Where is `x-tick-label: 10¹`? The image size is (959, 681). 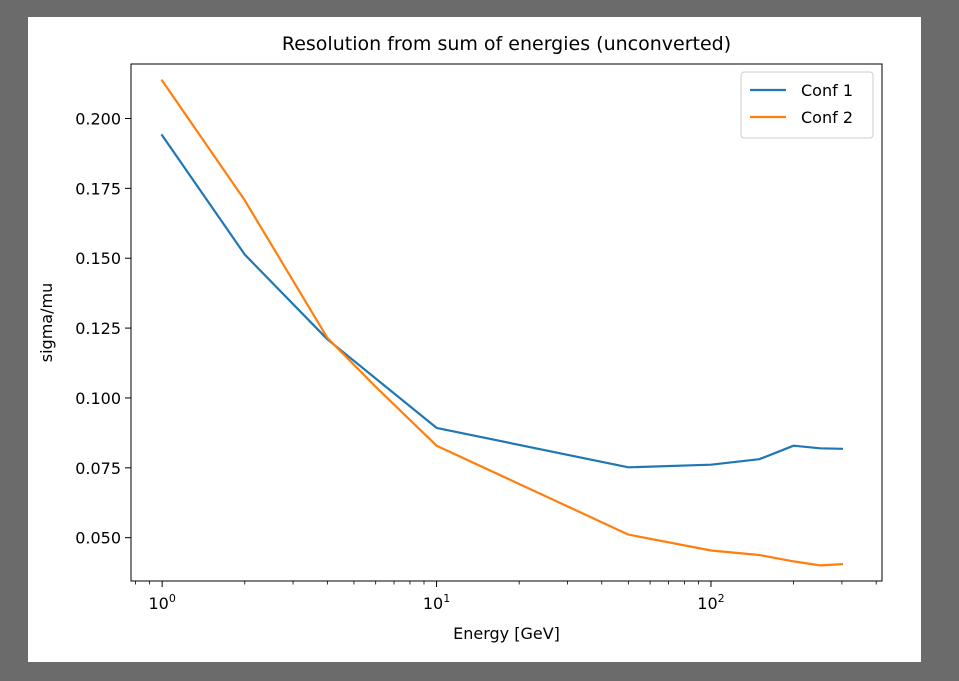 x-tick-label: 10¹ is located at coordinates (436, 602).